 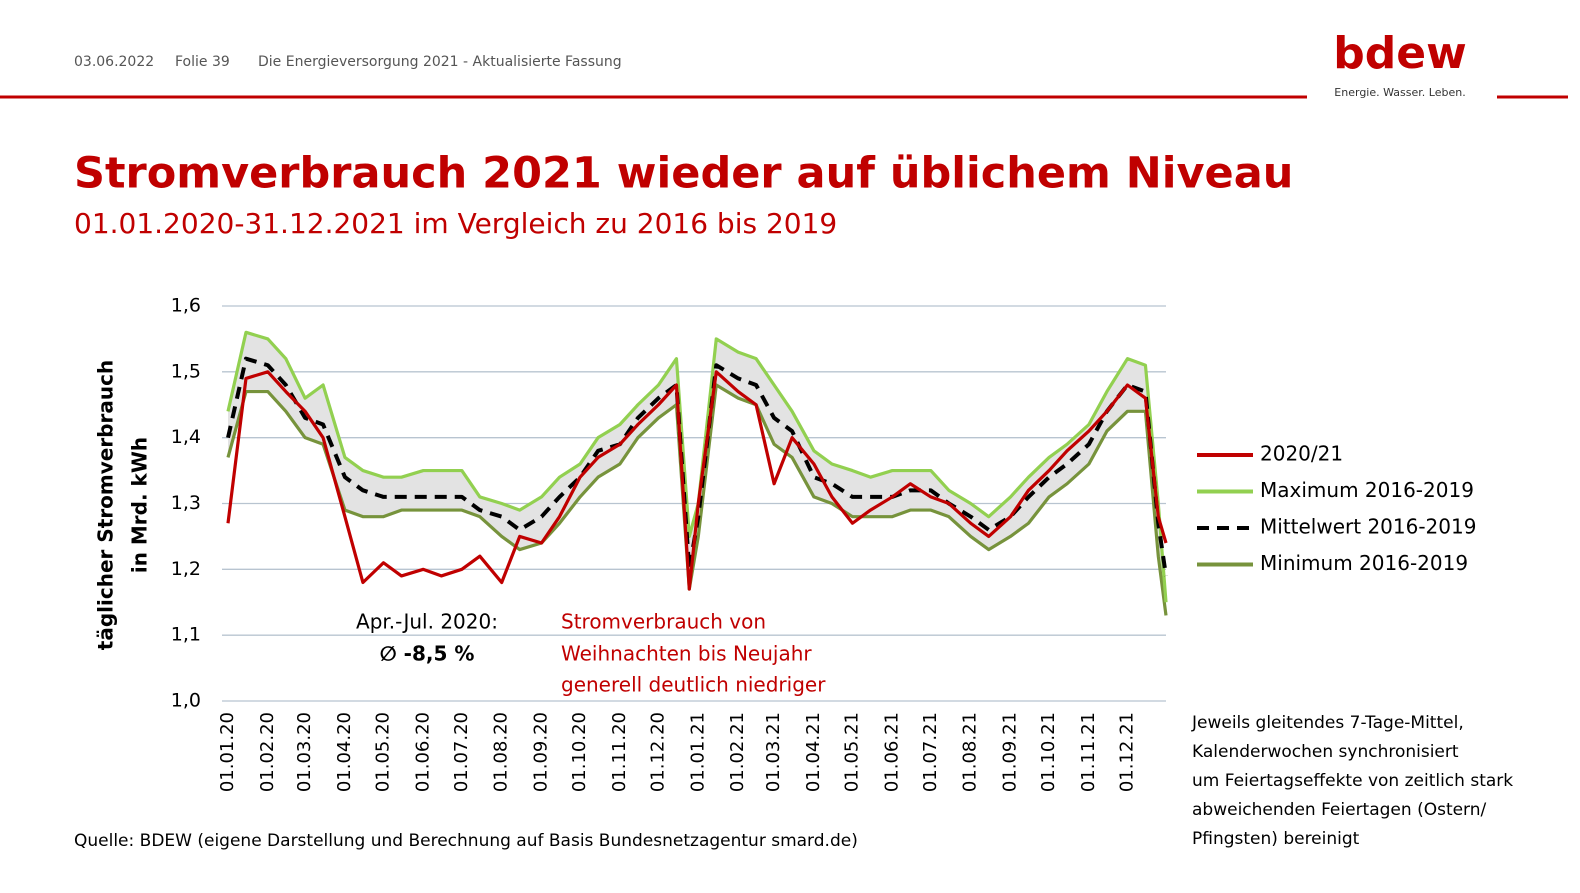 What do you see at coordinates (186, 306) in the screenshot?
I see `y-tick-label: 1,6` at bounding box center [186, 306].